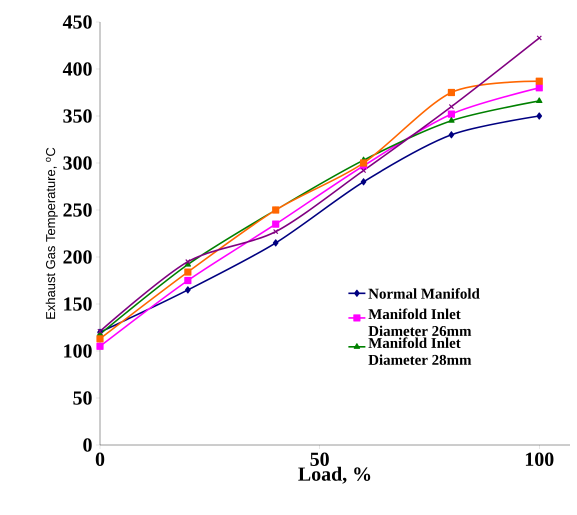 The height and width of the screenshot is (515, 577). I want to click on y-tick-label: 350, so click(77, 116).